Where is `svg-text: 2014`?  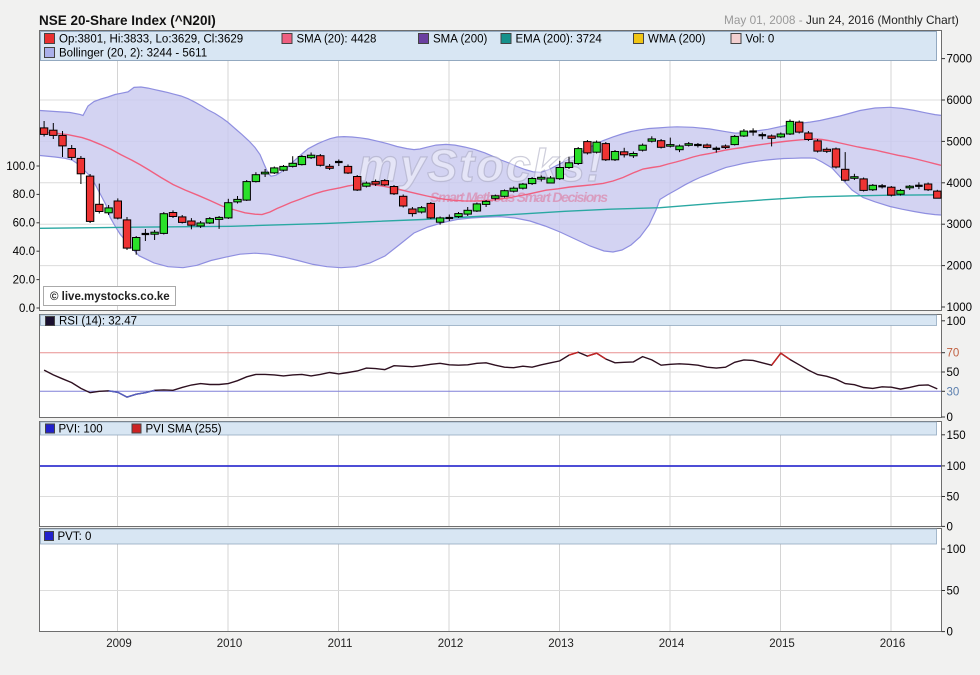
svg-text: 2014 is located at coordinates (672, 644).